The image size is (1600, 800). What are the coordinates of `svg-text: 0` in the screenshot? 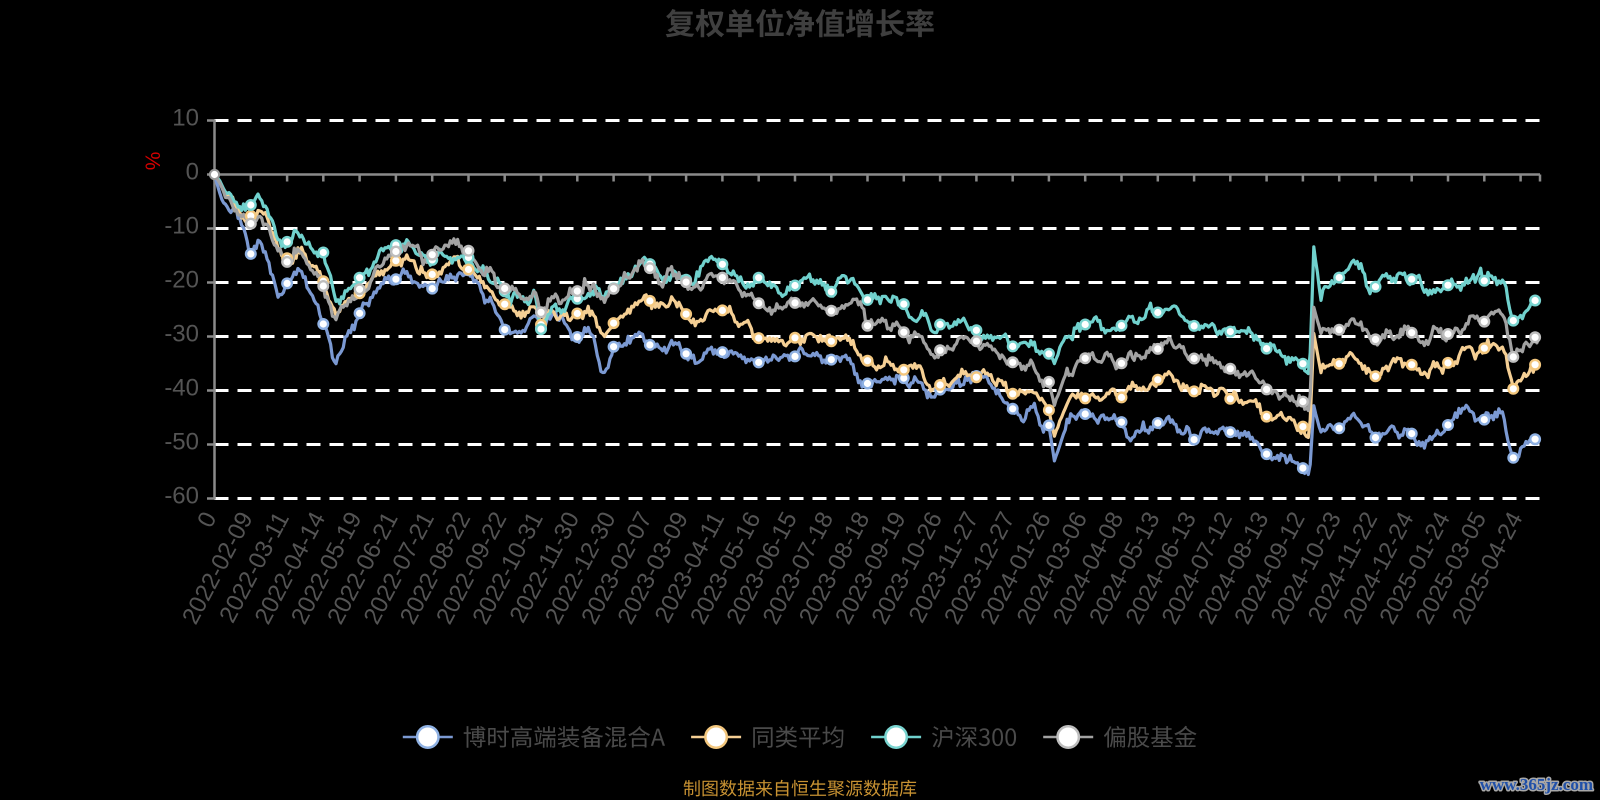 It's located at (192, 172).